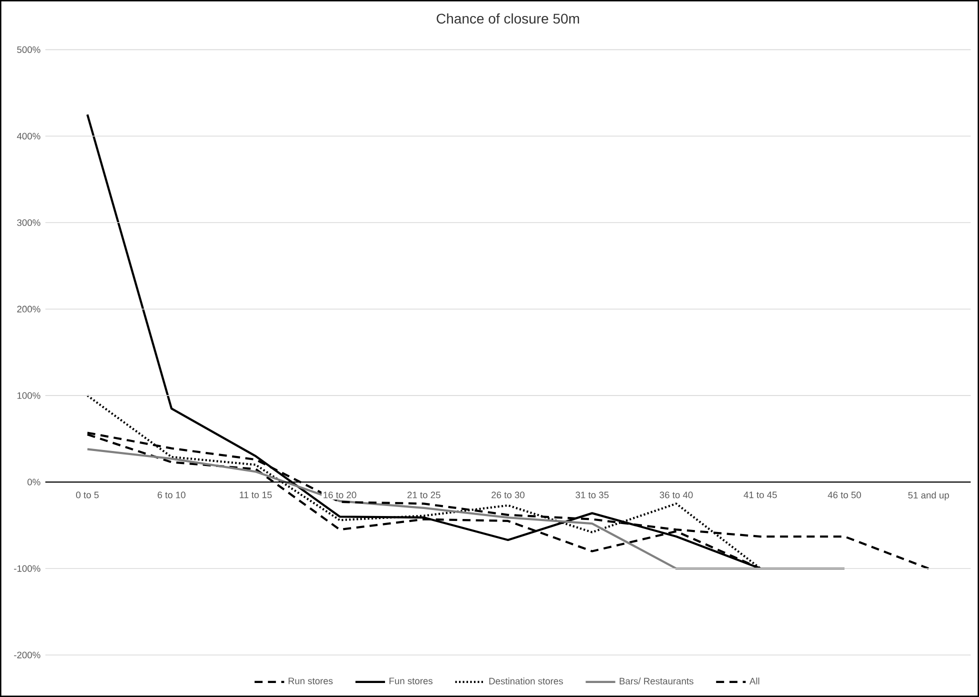 The height and width of the screenshot is (697, 979). What do you see at coordinates (310, 681) in the screenshot?
I see `legend-label: Run stores` at bounding box center [310, 681].